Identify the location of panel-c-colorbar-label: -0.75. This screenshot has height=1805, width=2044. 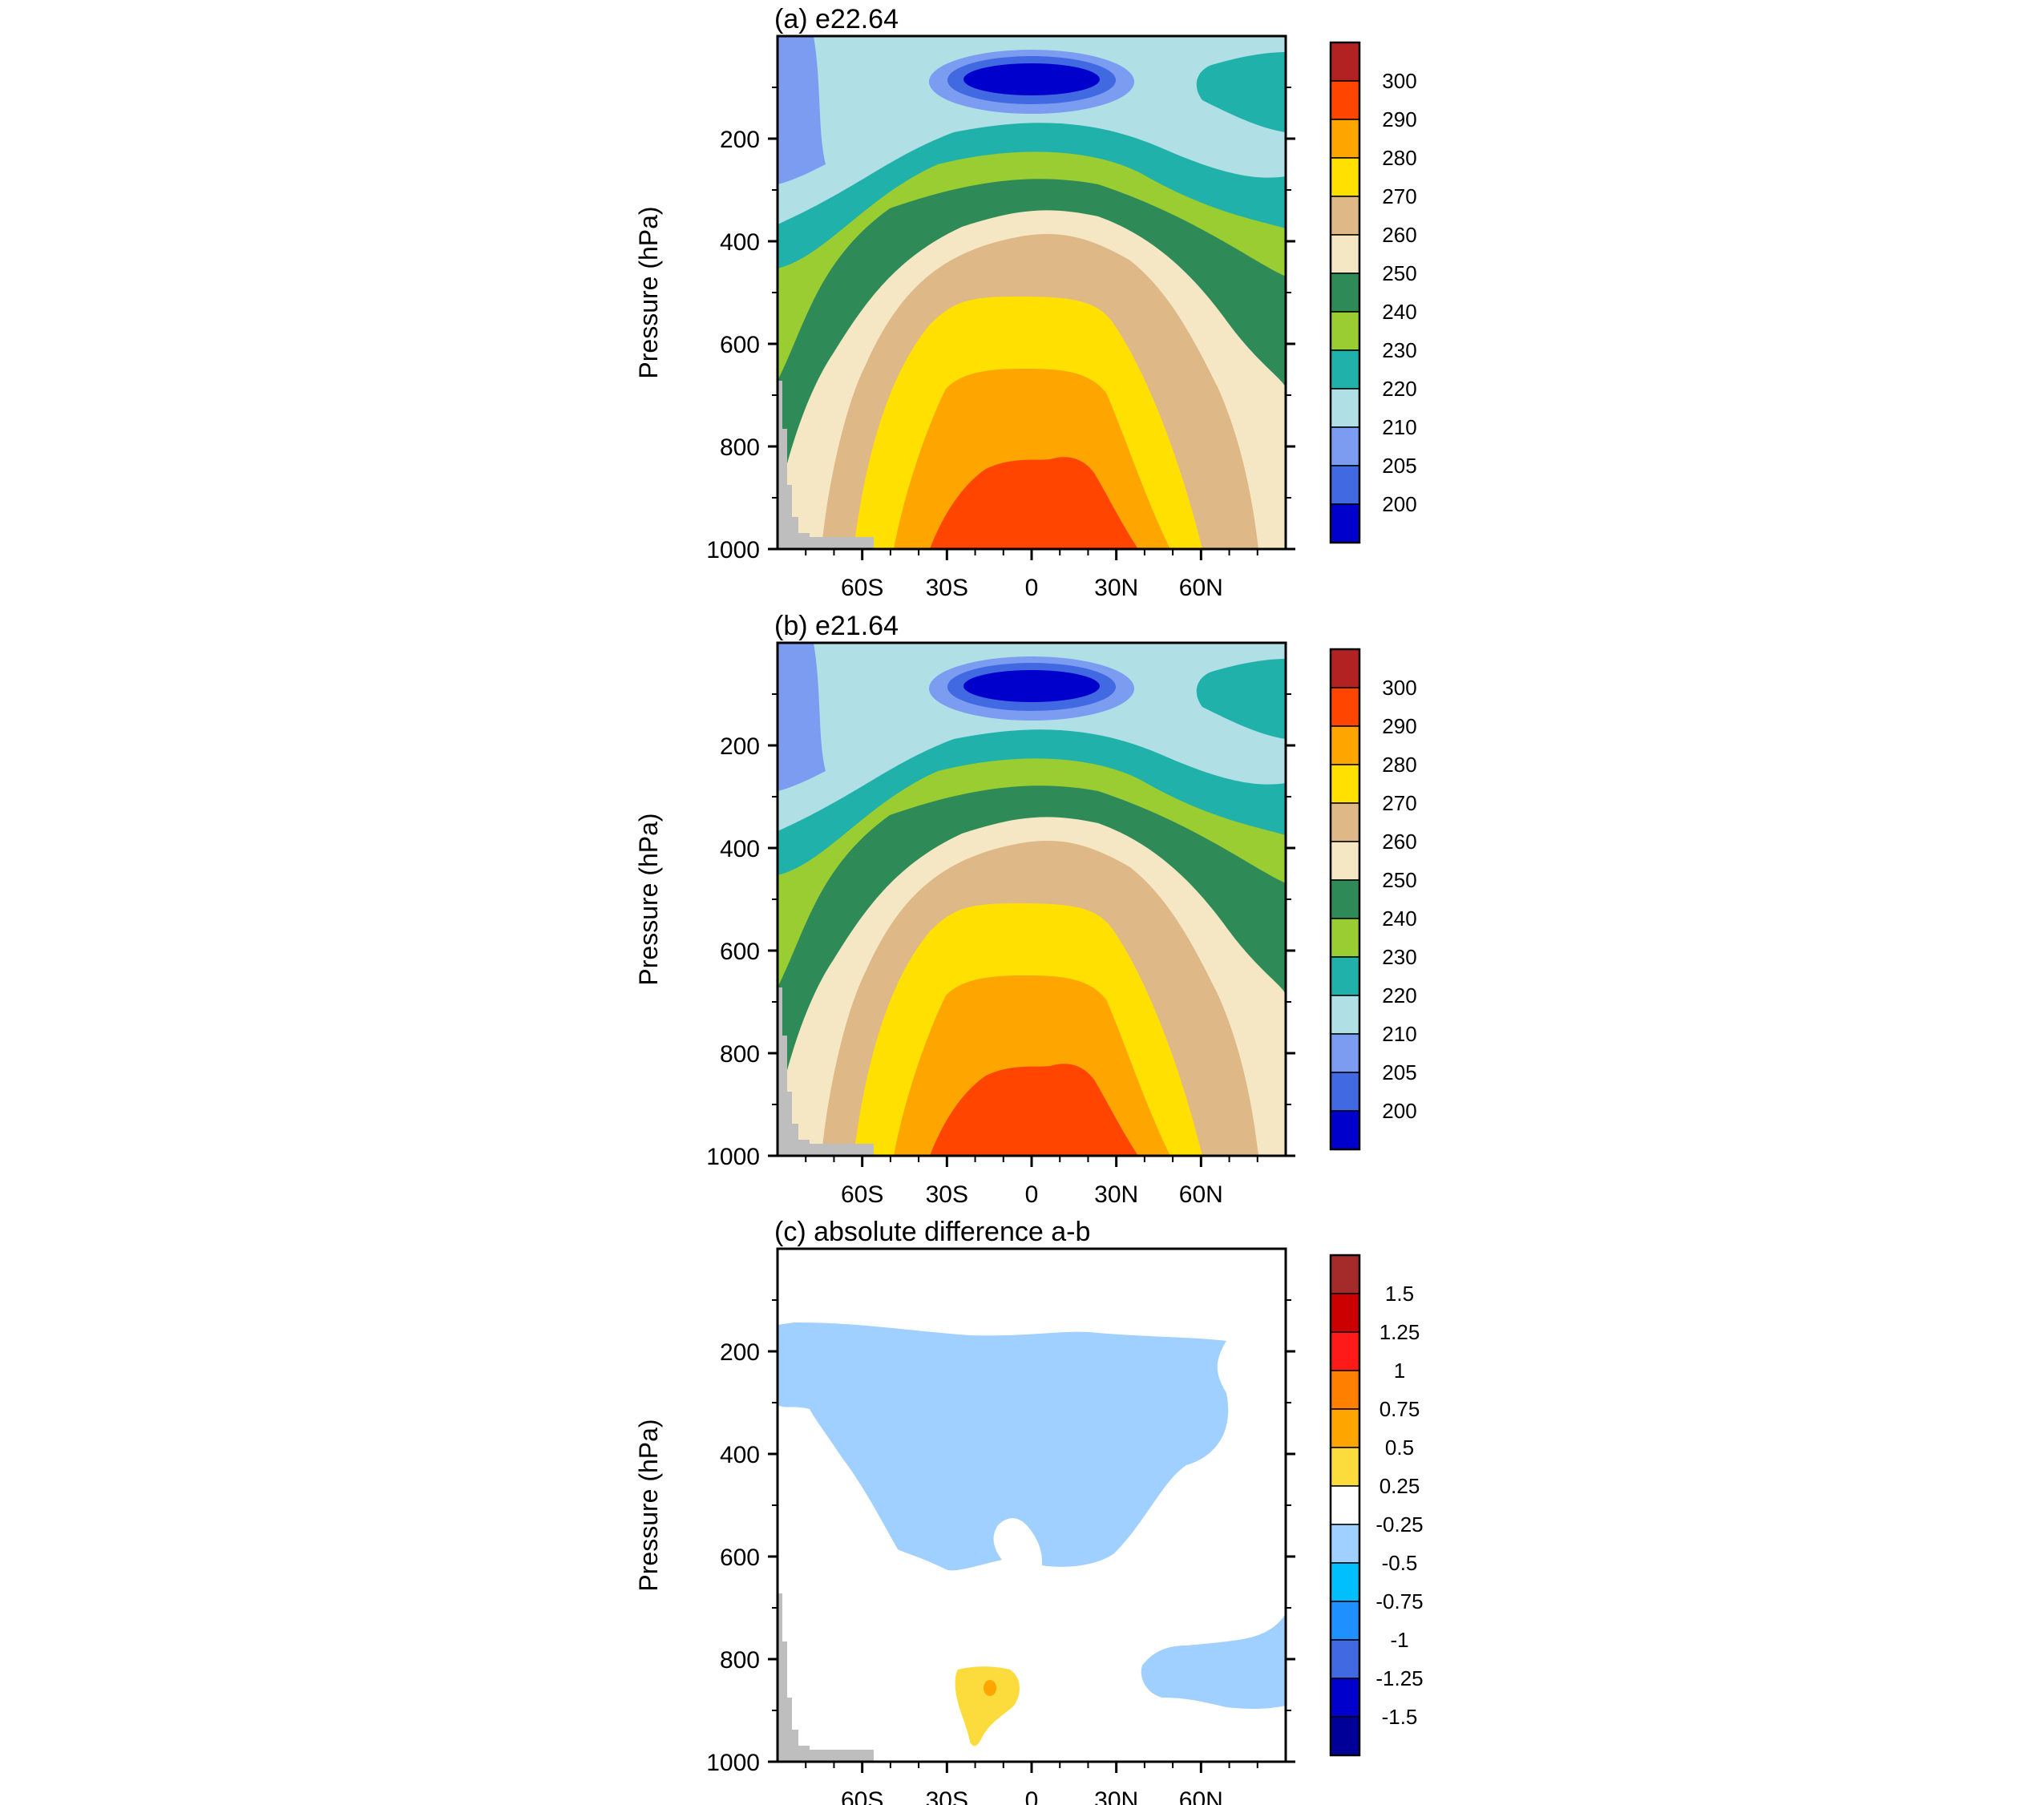
(1399, 1601).